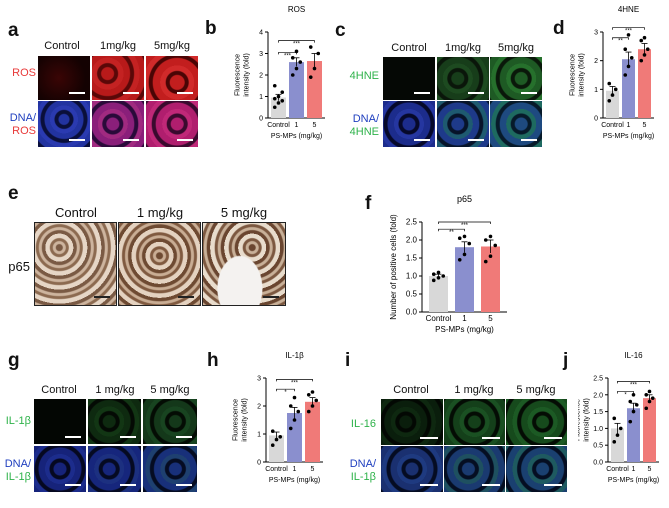  I want to click on y-tick-label: 0.5, so click(598, 446).